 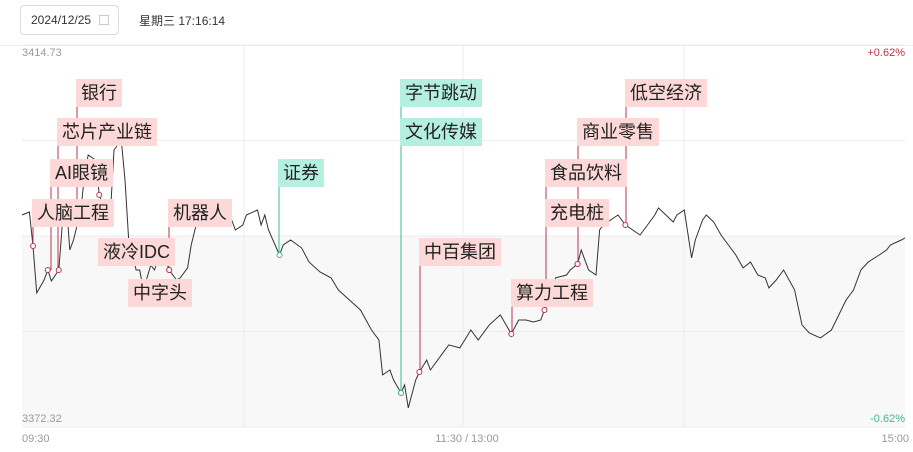 What do you see at coordinates (200, 213) in the screenshot?
I see `annotation-label: 机器人` at bounding box center [200, 213].